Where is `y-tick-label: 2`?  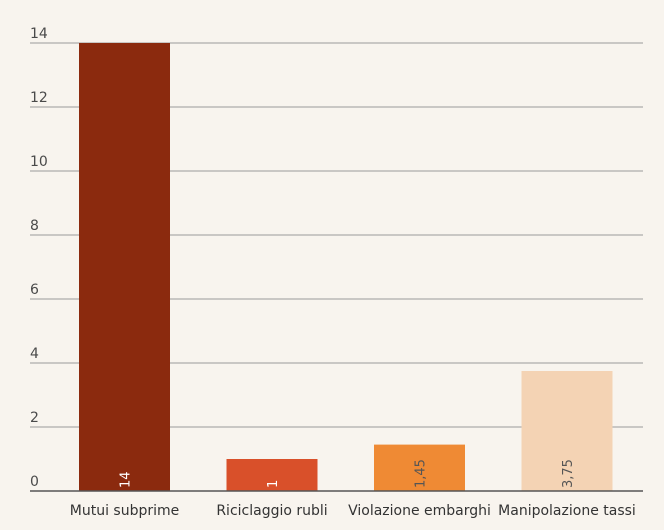
y-tick-label: 2 is located at coordinates (34, 418).